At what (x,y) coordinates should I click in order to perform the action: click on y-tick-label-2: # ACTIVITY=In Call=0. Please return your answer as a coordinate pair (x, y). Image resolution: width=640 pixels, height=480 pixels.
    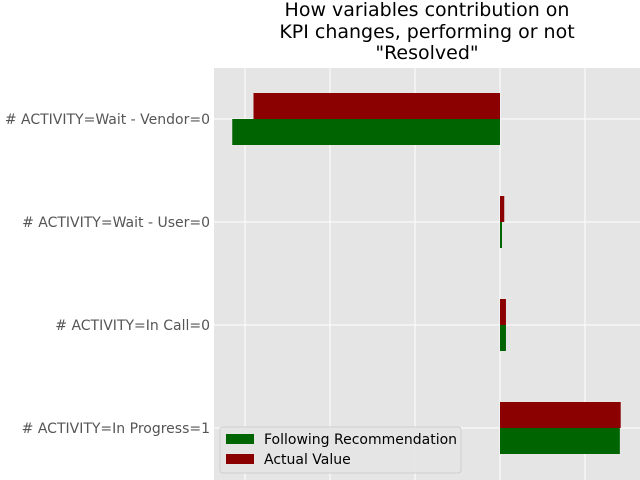
    Looking at the image, I should click on (132, 326).